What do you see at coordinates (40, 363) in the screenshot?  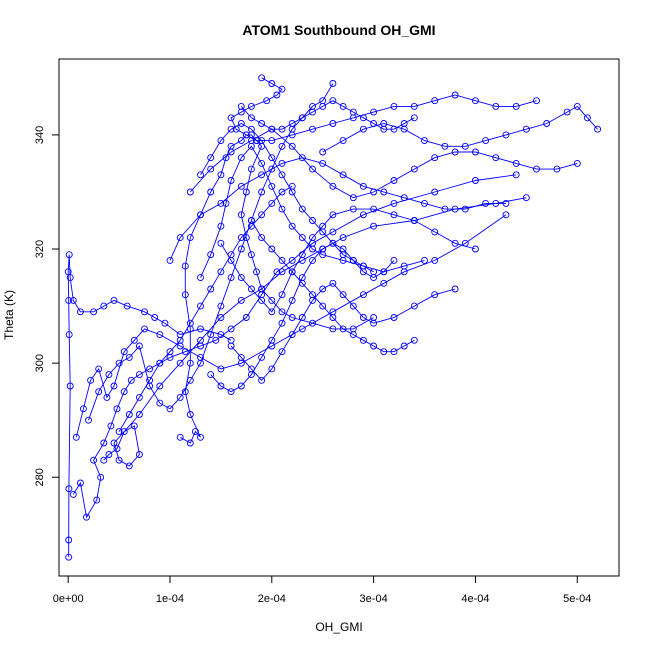 I see `y-tick-label: 300` at bounding box center [40, 363].